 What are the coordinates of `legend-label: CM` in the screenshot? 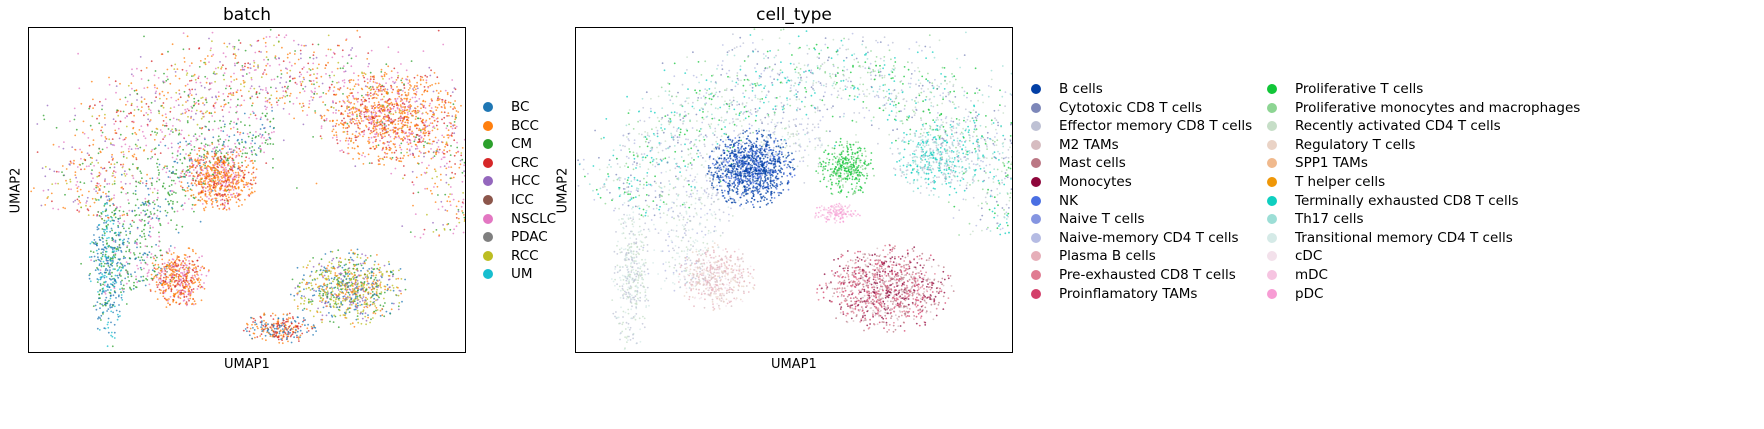 It's located at (522, 144).